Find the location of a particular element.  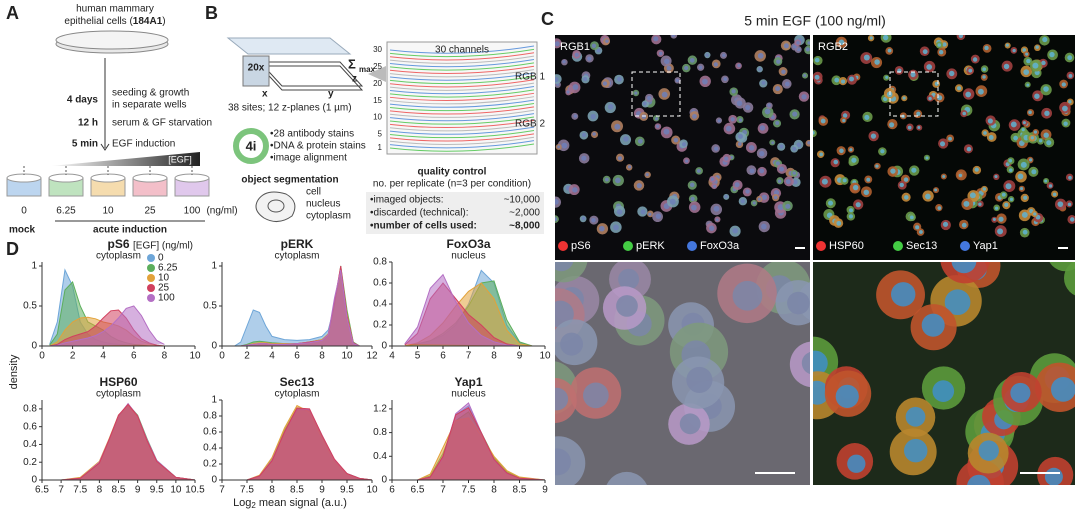

x-tick-label: 5 is located at coordinates (418, 356).